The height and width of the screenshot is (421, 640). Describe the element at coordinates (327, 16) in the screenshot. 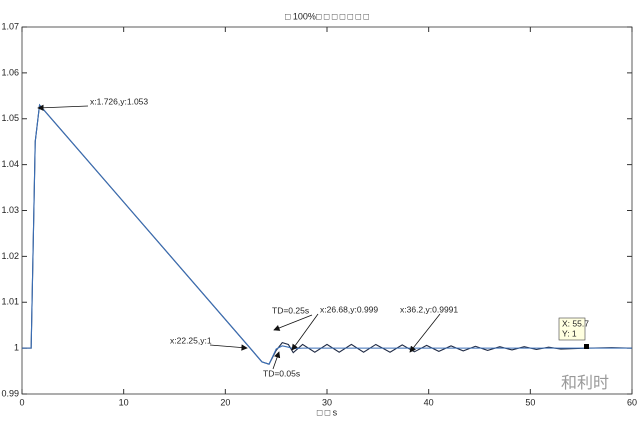

I see `chart-title: □ 100%□ □ □ □ □ □ □` at that location.